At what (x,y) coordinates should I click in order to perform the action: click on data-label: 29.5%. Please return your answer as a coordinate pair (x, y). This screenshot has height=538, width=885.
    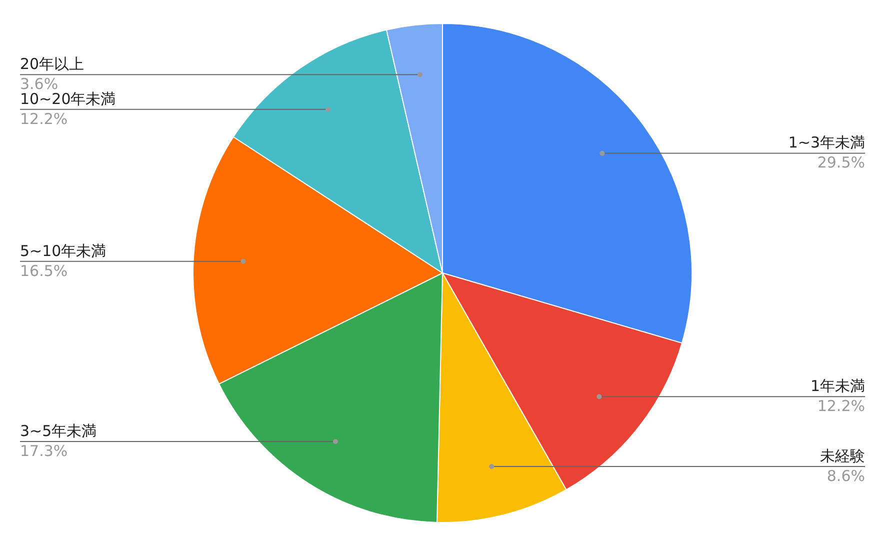
    Looking at the image, I should click on (841, 163).